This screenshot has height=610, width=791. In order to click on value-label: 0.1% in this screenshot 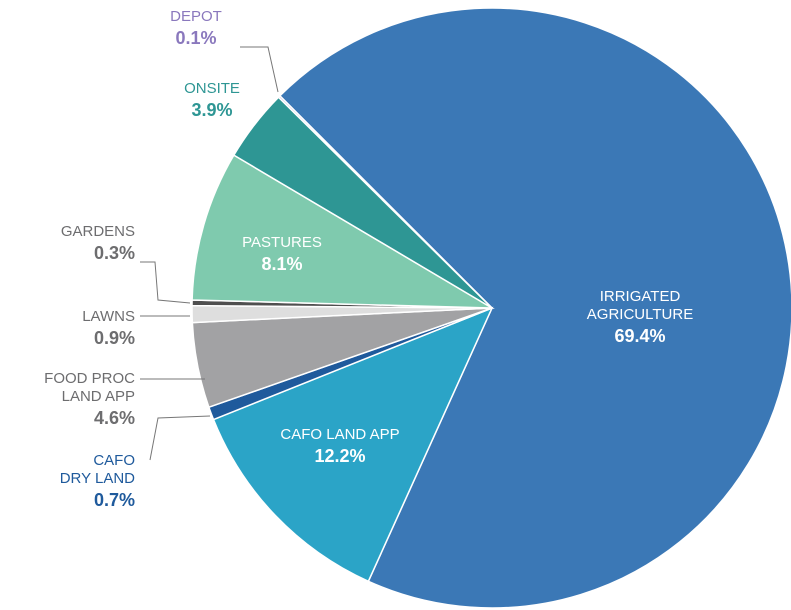, I will do `click(196, 38)`.